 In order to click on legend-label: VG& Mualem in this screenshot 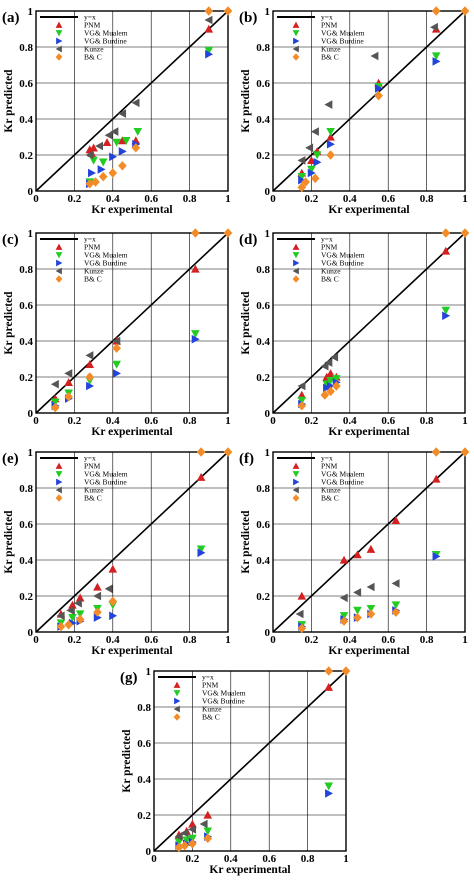, I will do `click(224, 693)`.